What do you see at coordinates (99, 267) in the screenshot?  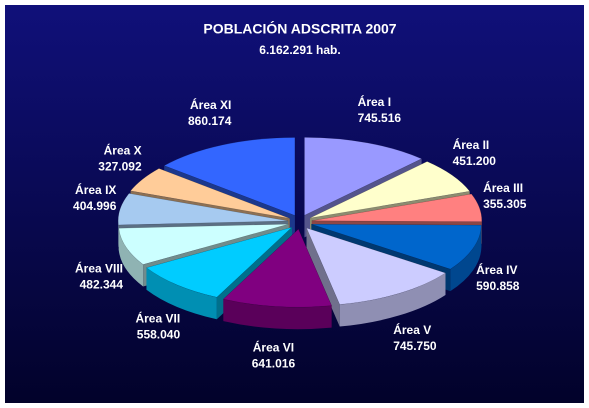 I see `slice-label: Área VIII` at bounding box center [99, 267].